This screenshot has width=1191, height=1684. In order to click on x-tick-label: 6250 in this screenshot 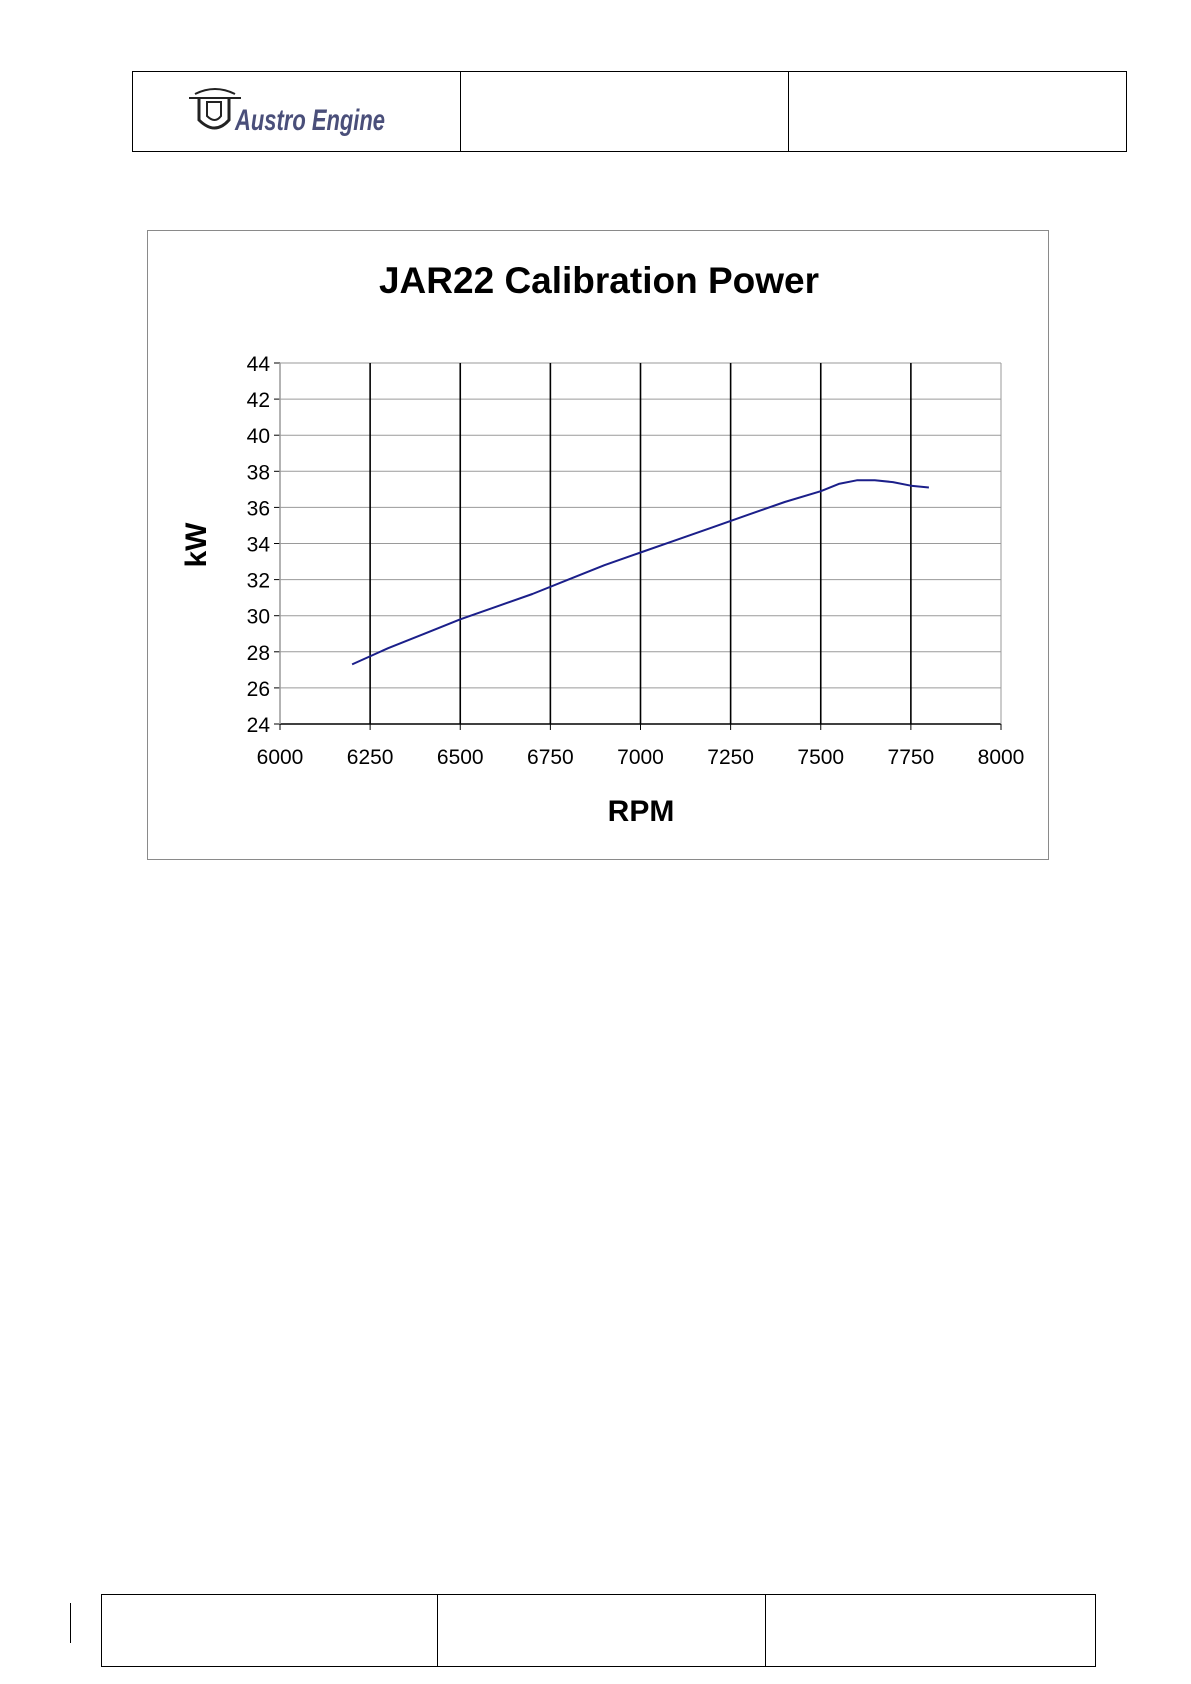, I will do `click(370, 757)`.